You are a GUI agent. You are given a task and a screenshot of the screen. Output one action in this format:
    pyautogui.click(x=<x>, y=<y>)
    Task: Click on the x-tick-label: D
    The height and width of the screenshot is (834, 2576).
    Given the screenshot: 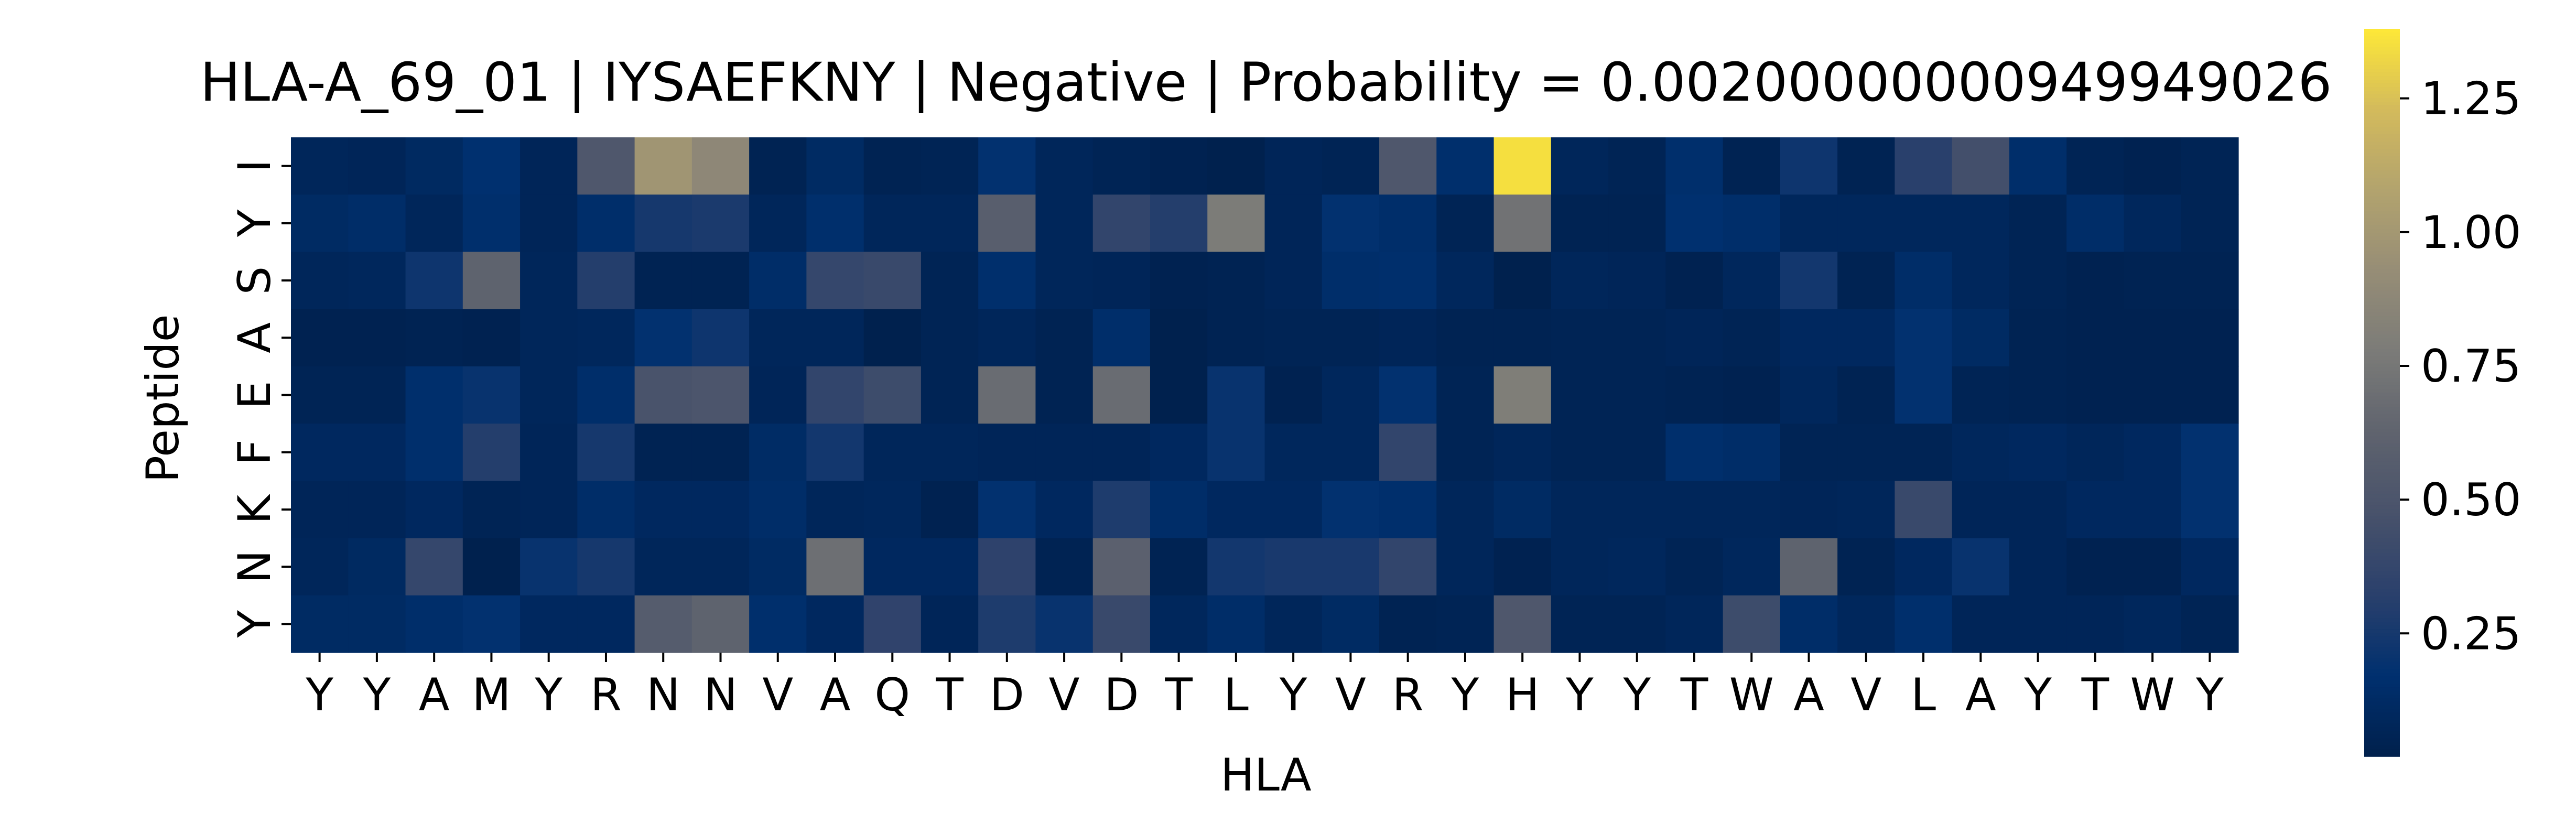 What is the action you would take?
    pyautogui.click(x=1007, y=695)
    